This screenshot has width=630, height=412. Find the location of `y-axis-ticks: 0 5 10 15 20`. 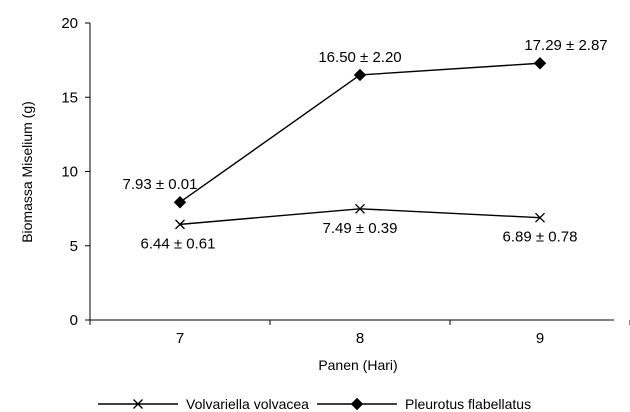

y-axis-ticks: 0 5 10 15 20 is located at coordinates (75, 172).